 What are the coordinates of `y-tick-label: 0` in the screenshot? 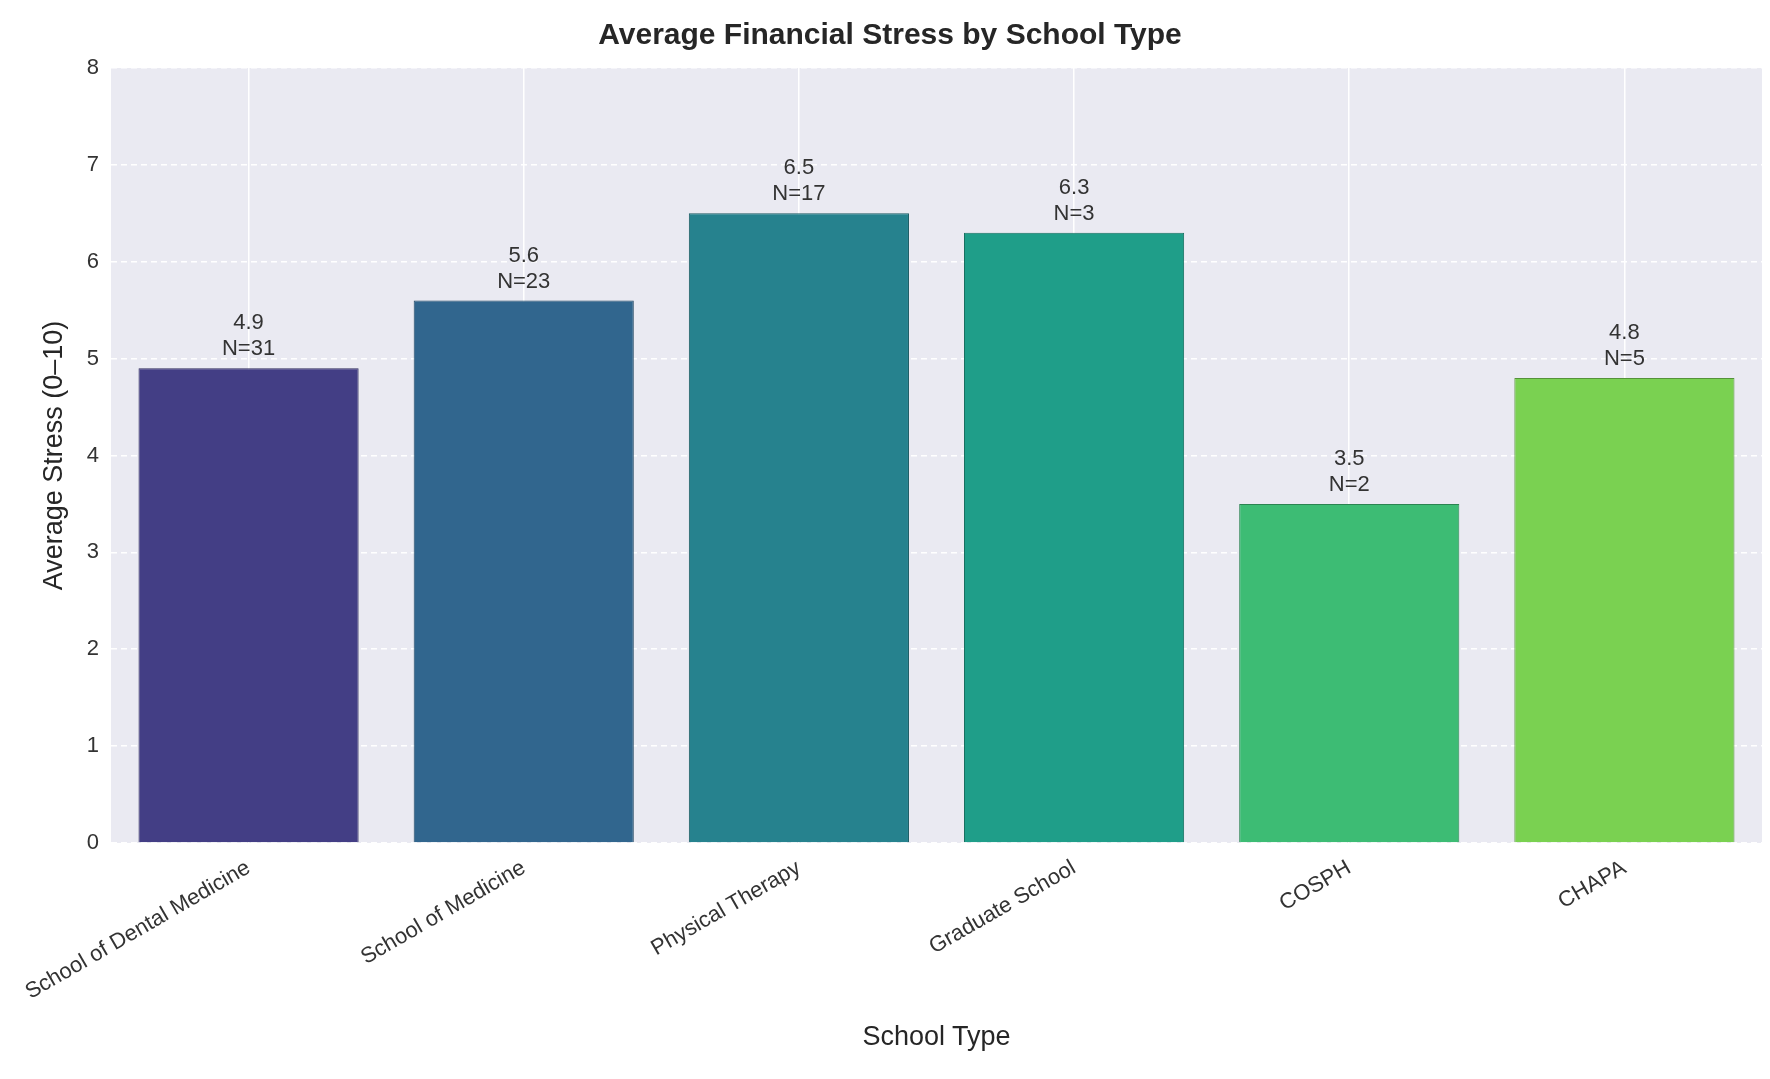 It's located at (92, 842).